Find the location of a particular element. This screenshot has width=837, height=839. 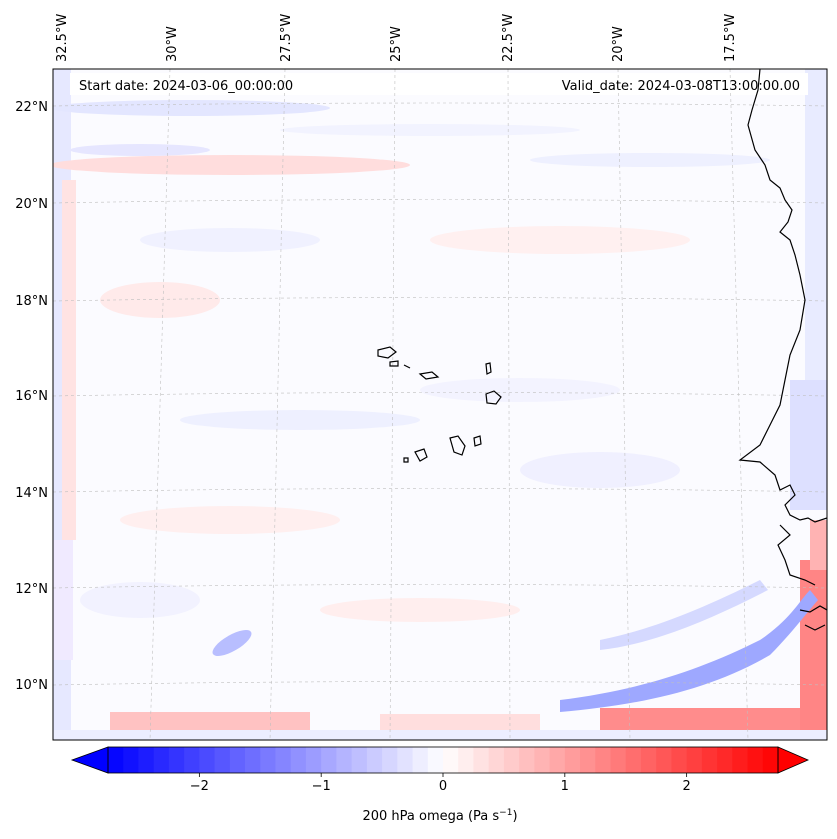

colorbar: −2 −1 0 1 2 200 hPa omega (Pa s−1) is located at coordinates (440, 785).